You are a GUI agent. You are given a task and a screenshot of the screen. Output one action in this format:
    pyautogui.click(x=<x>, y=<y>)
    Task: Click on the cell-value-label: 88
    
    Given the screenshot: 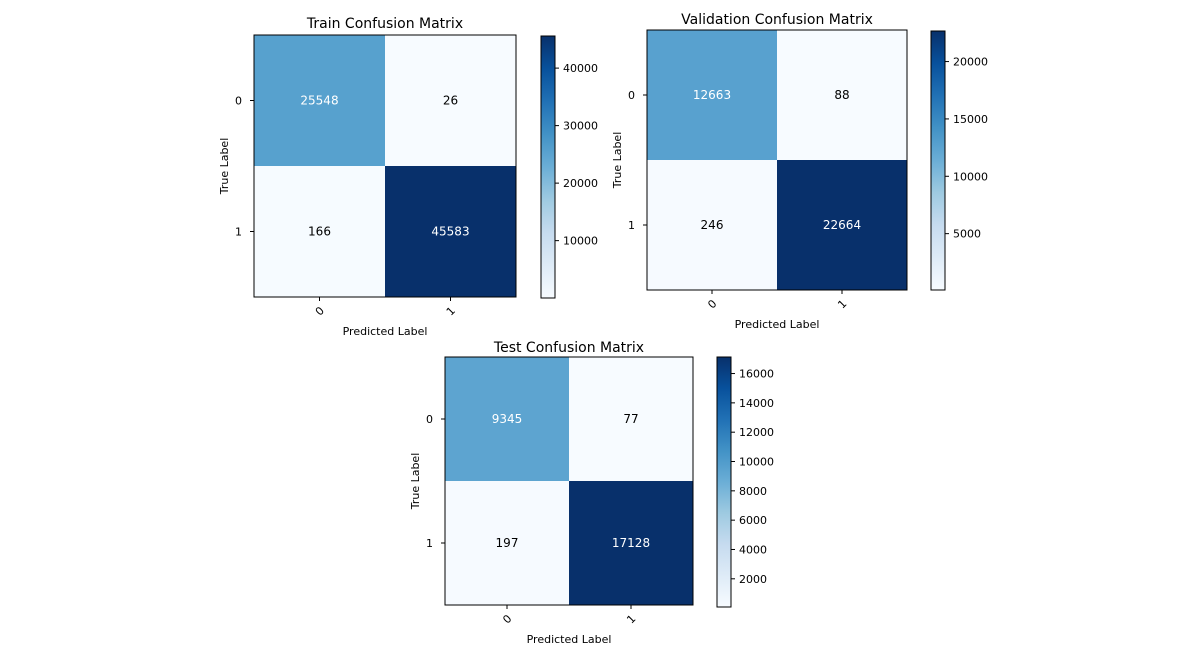 What is the action you would take?
    pyautogui.click(x=841, y=95)
    